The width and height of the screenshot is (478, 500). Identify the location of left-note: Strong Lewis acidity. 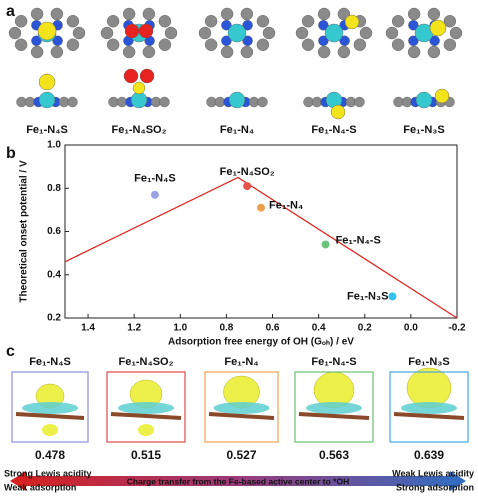
(48, 473).